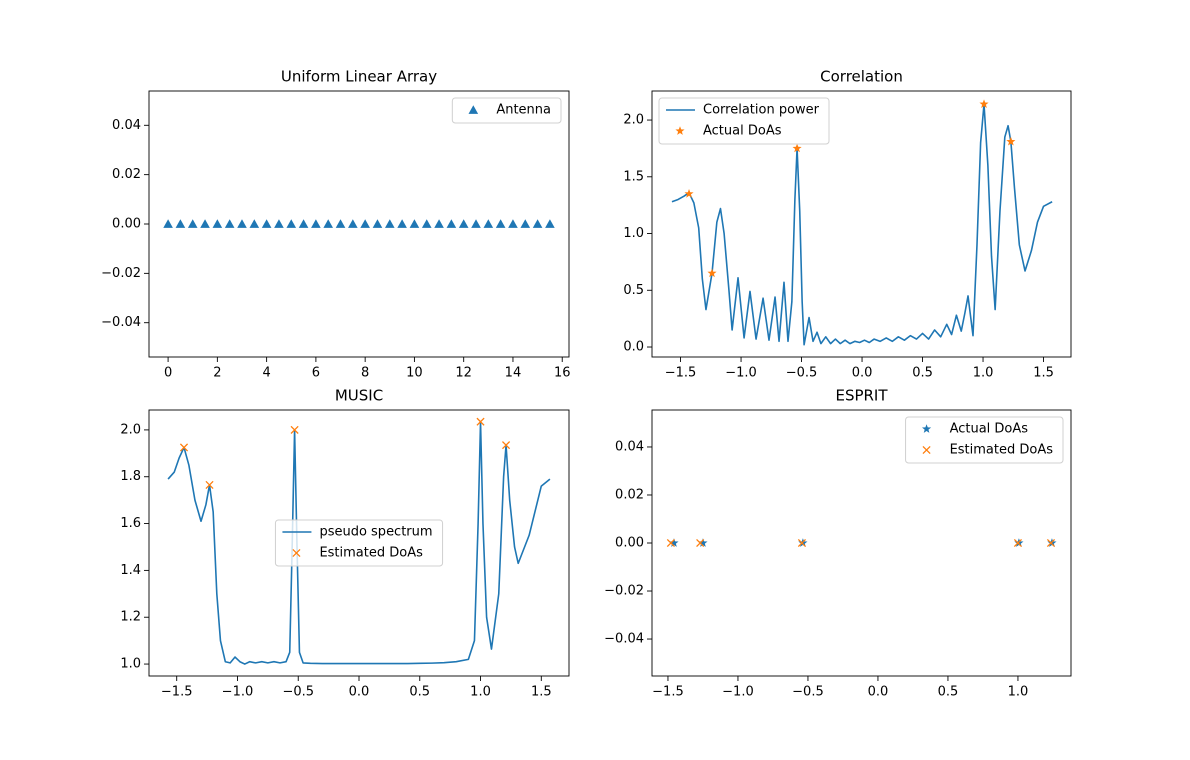 This screenshot has height=760, width=1190. Describe the element at coordinates (217, 373) in the screenshot. I see `x-tick-label: 2` at that location.